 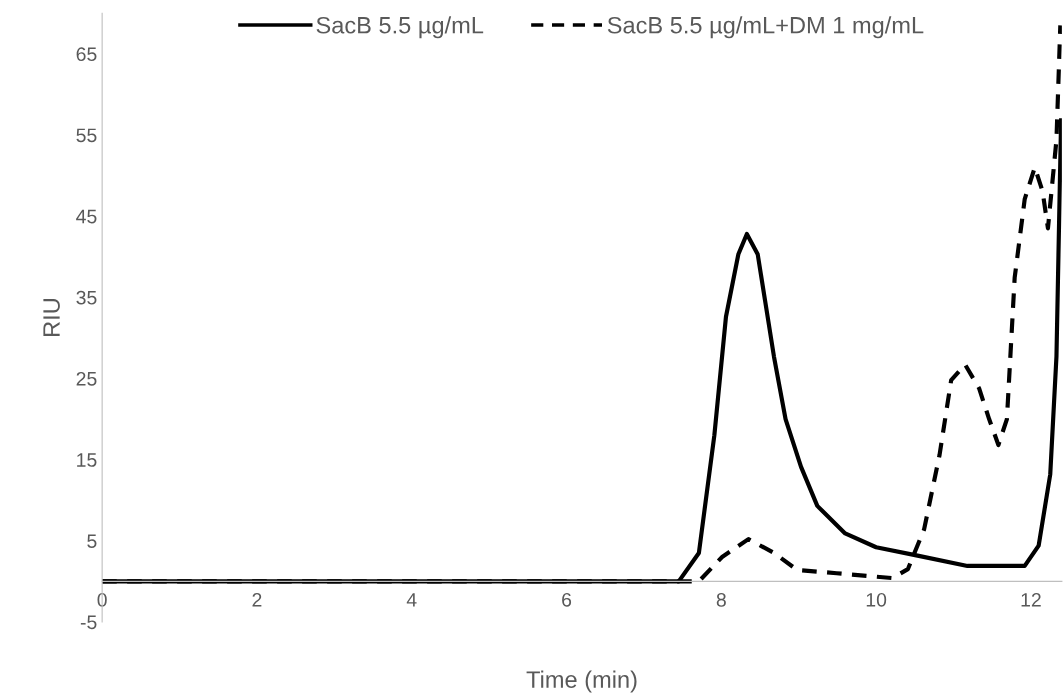 I want to click on legend-label: SacB 5.5 µg/mL+DM 1 mg/mL, so click(x=765, y=27).